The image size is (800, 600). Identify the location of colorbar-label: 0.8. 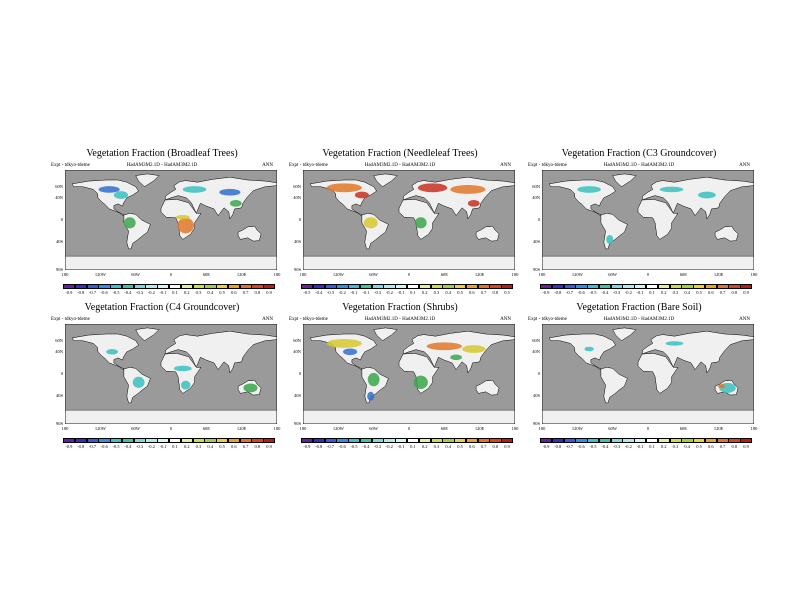
(495, 292).